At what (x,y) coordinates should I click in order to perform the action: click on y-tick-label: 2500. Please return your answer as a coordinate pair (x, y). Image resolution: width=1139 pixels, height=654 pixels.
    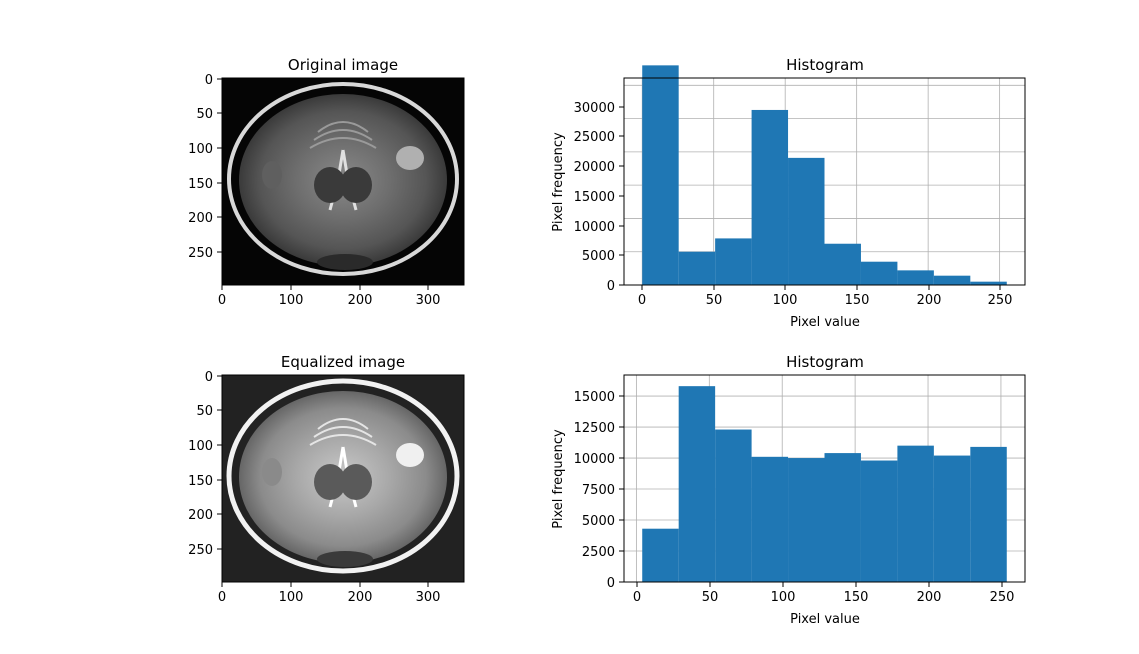
    Looking at the image, I should click on (598, 552).